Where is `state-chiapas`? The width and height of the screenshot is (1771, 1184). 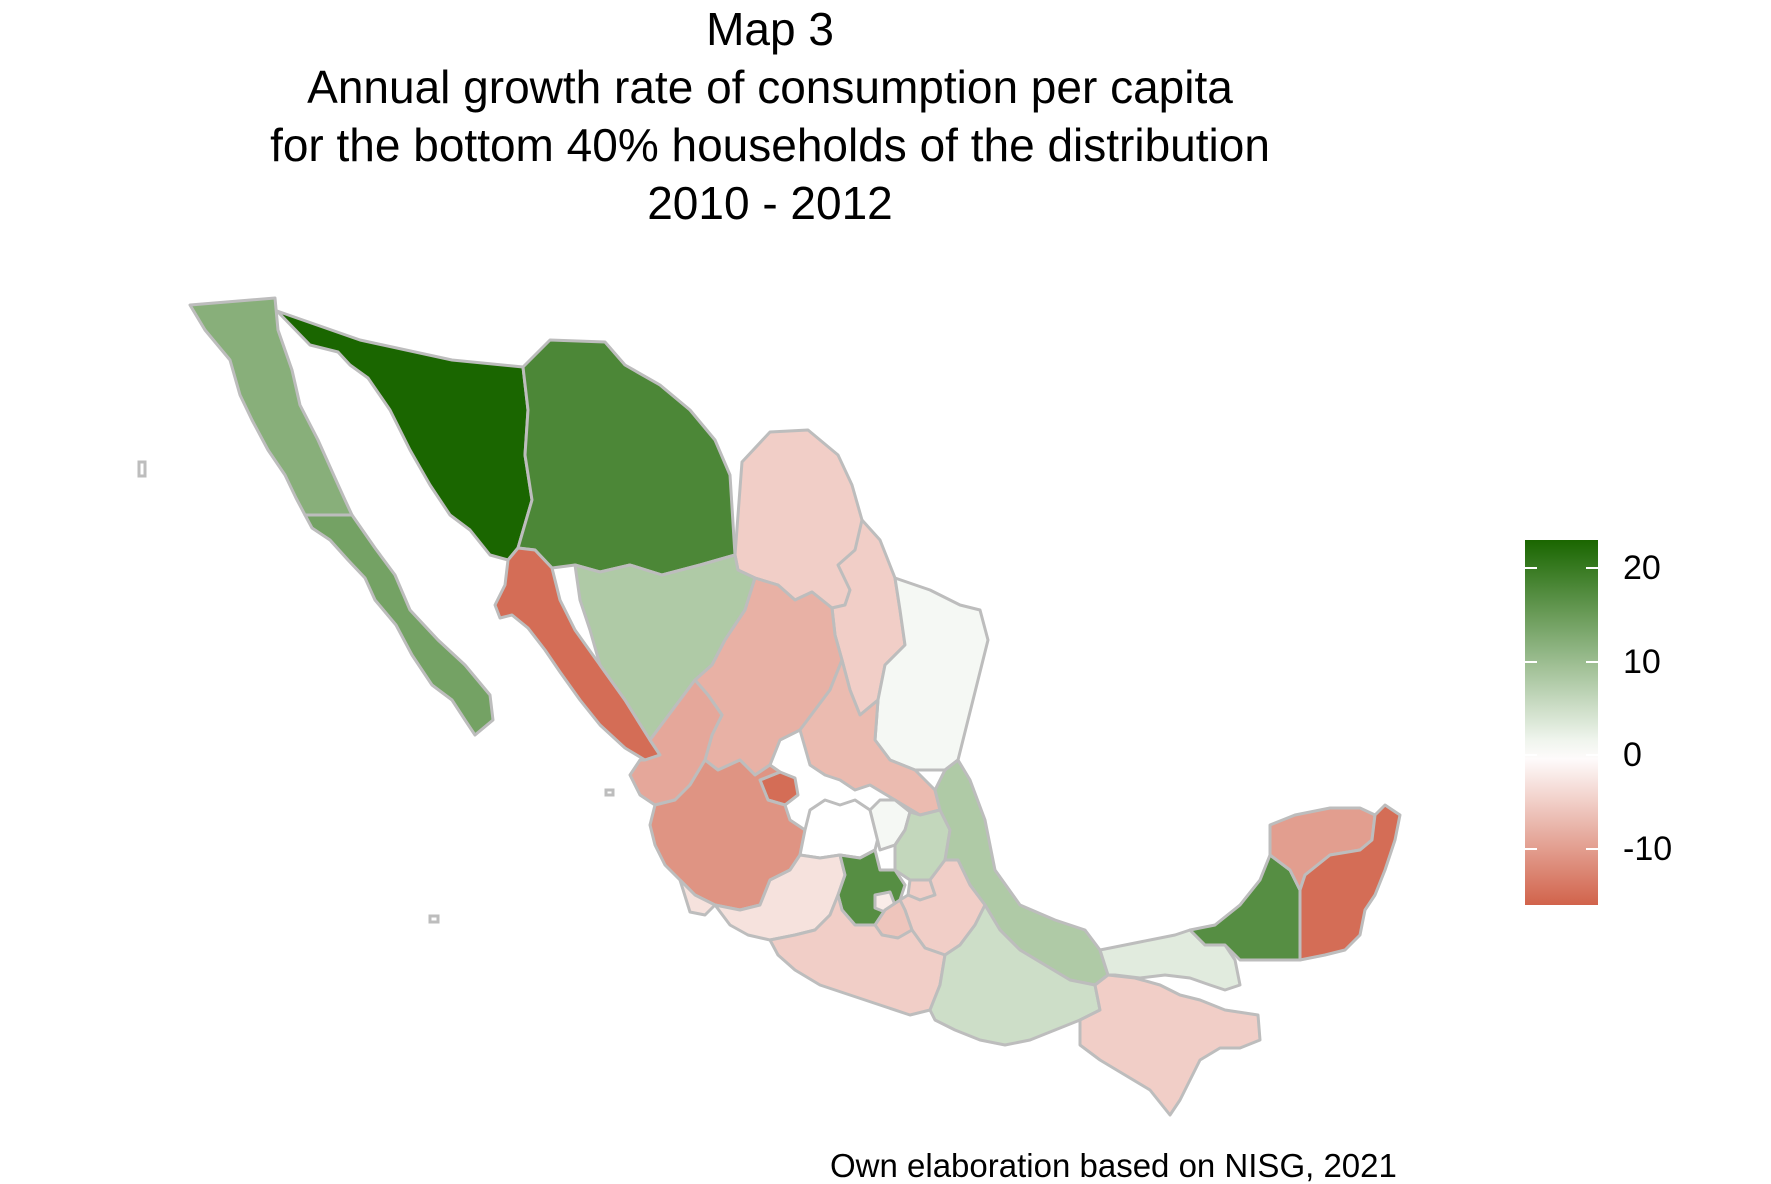
state-chiapas is located at coordinates (1170, 1045).